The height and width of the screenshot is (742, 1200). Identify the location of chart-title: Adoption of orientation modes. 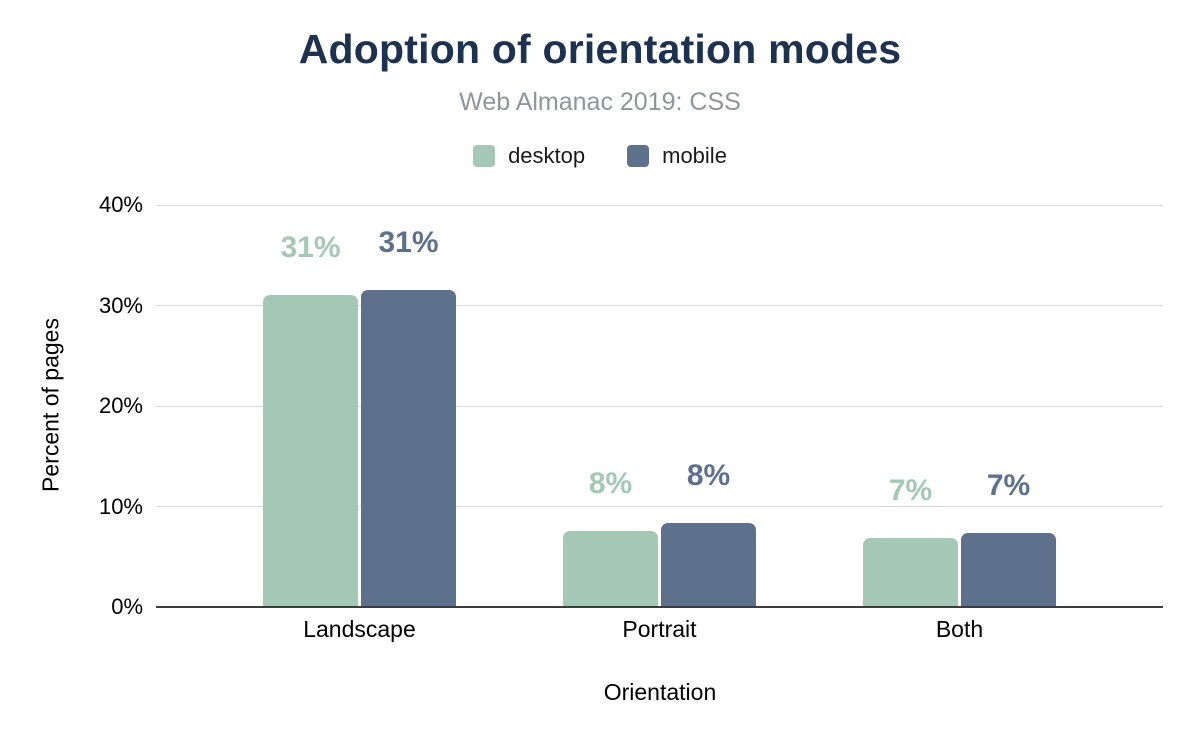
(600, 49).